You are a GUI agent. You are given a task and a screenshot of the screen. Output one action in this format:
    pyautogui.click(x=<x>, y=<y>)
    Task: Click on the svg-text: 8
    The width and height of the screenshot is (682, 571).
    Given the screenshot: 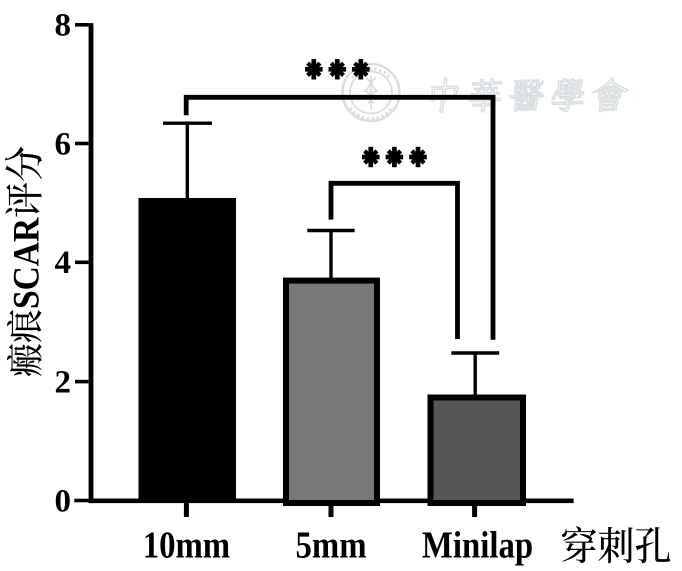 What is the action you would take?
    pyautogui.click(x=63, y=26)
    